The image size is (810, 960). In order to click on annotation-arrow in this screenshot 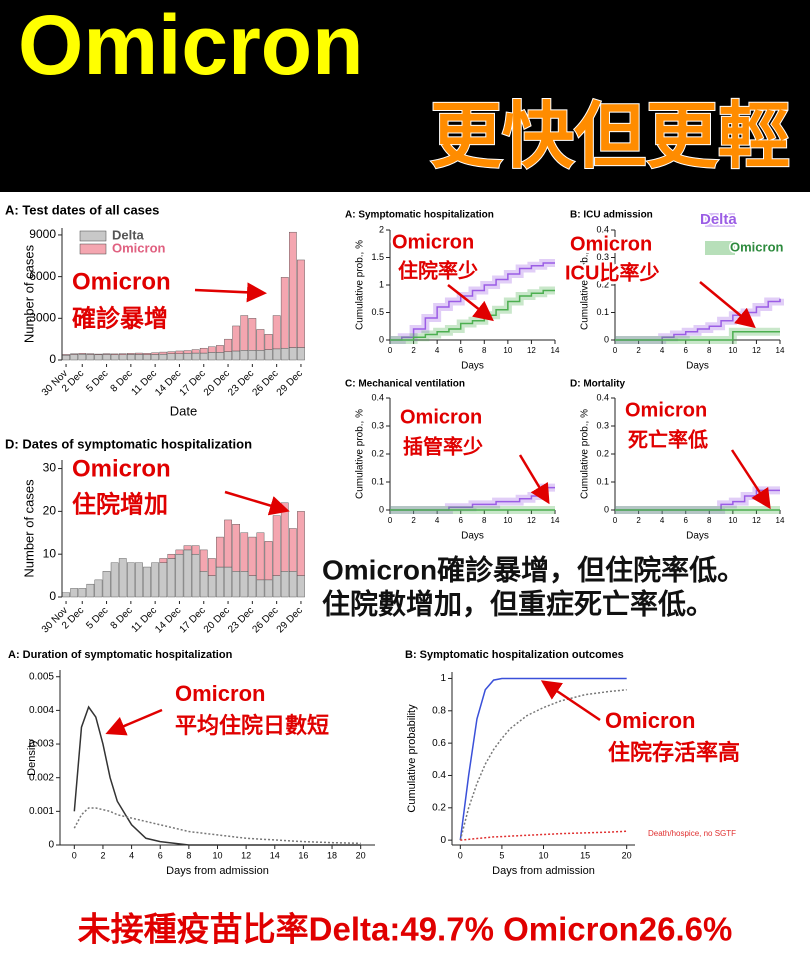, I will do `click(727, 305)`.